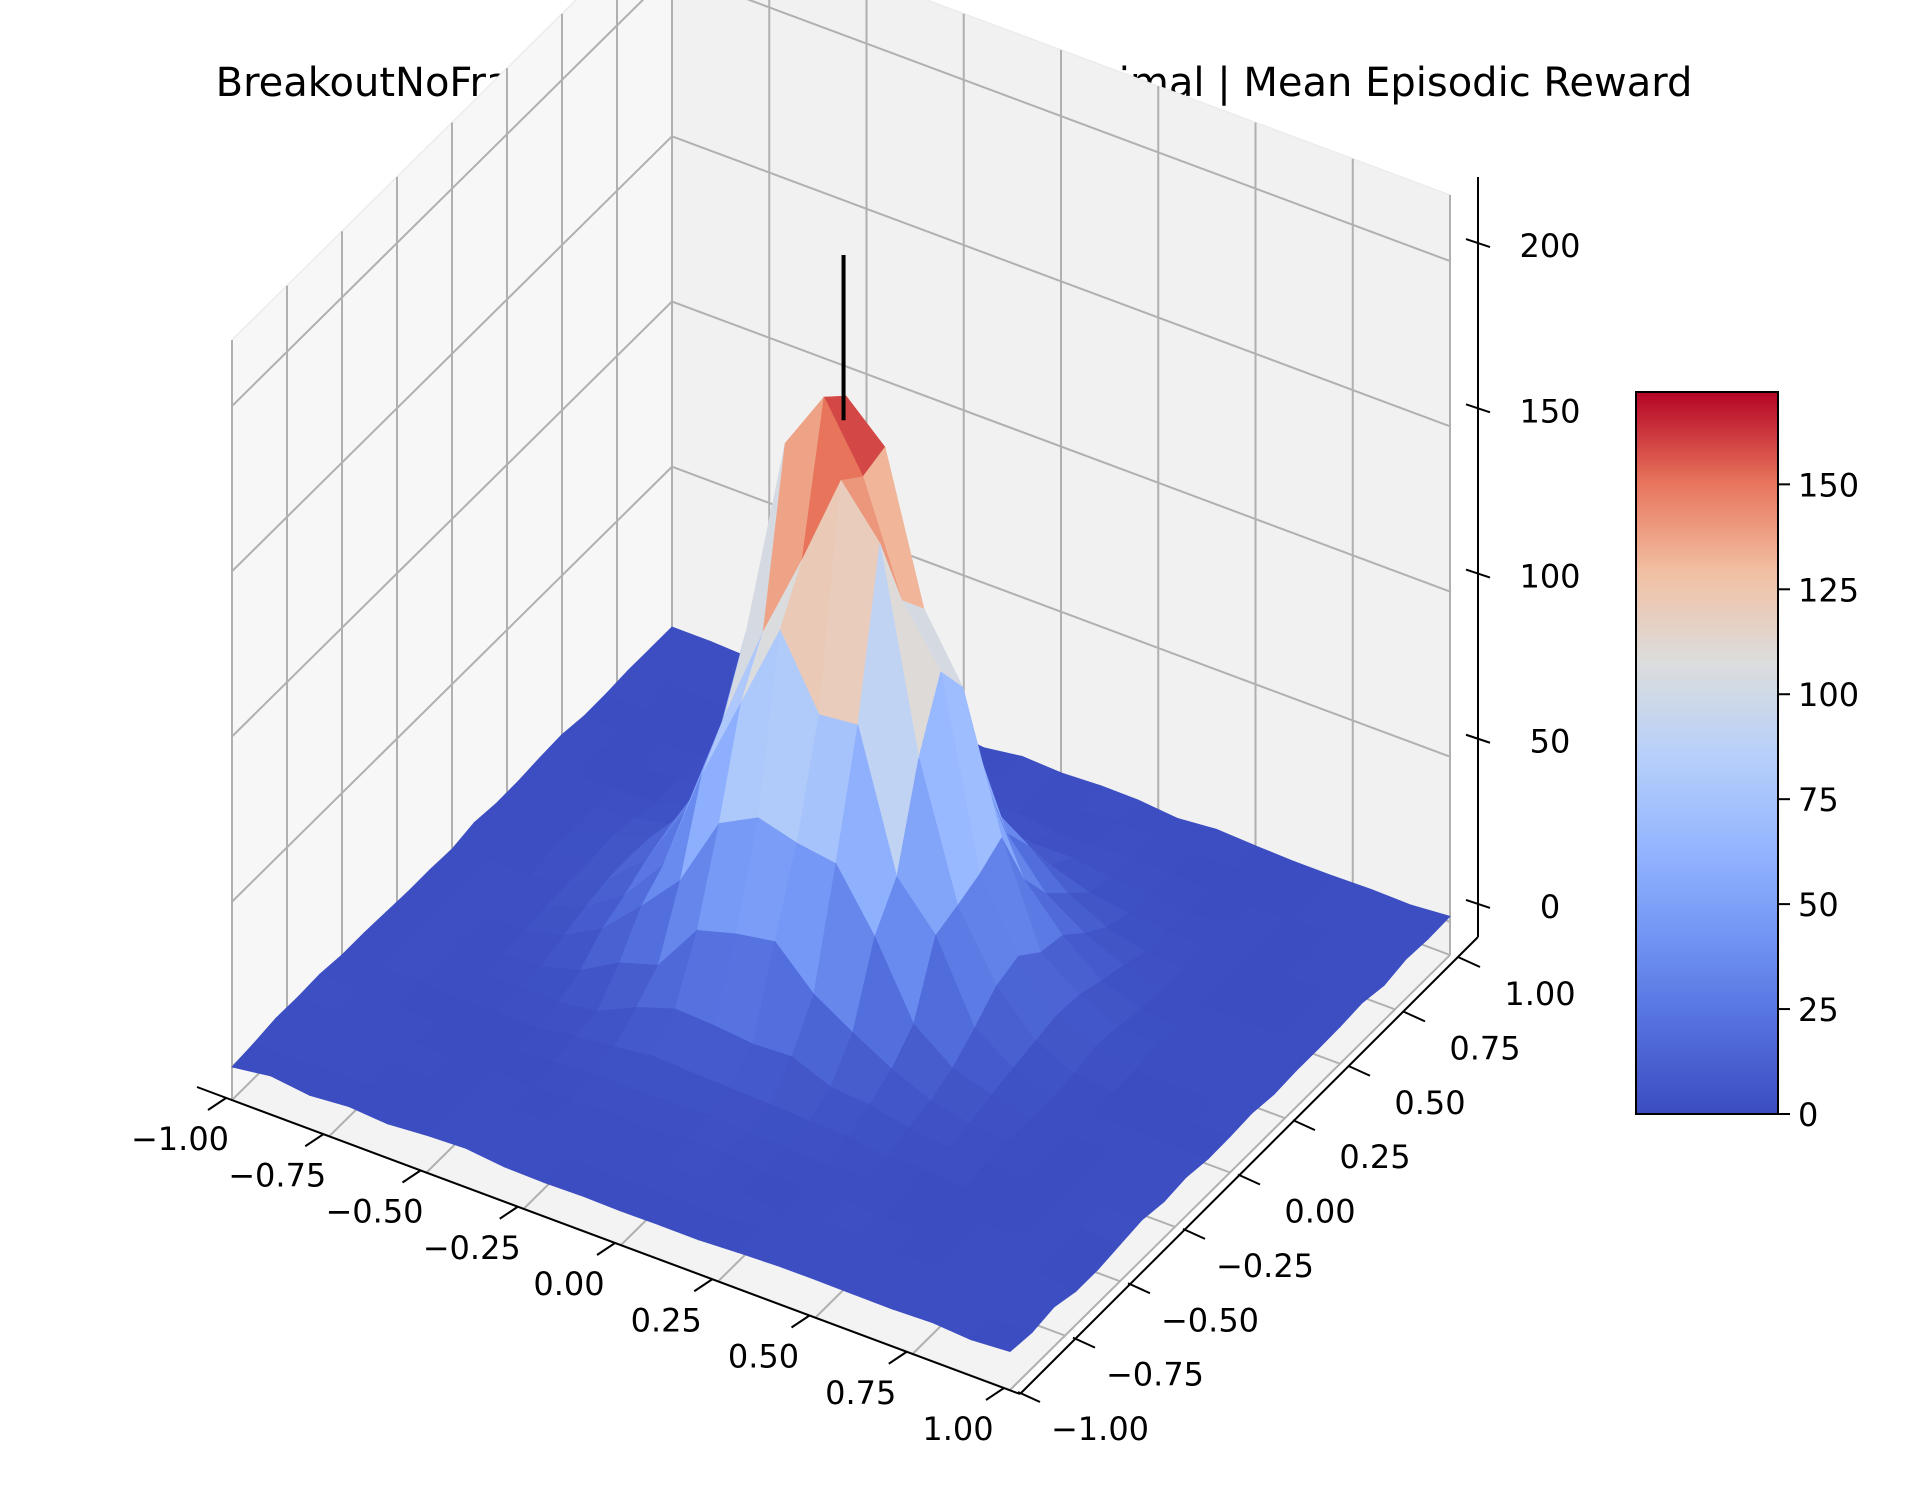 The width and height of the screenshot is (1908, 1502). I want to click on z-tick-label: 0, so click(1550, 907).